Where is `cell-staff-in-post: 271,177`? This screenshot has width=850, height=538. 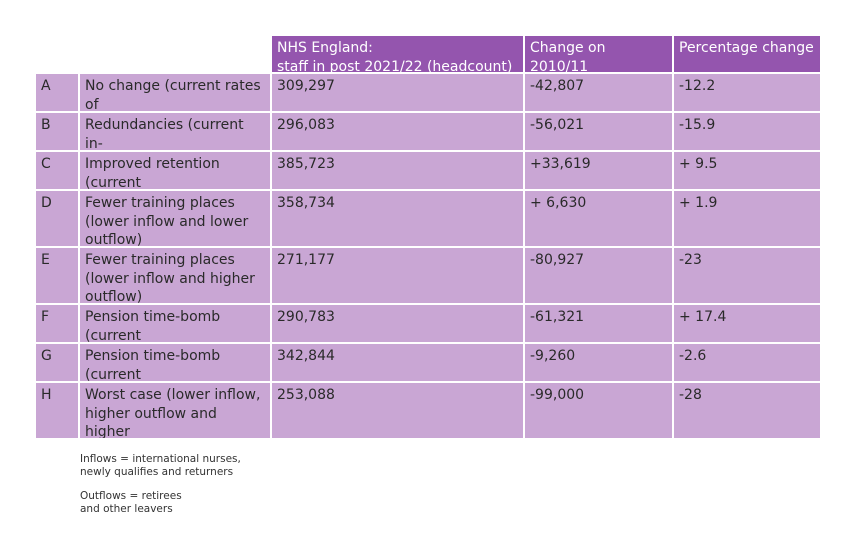
cell-staff-in-post: 271,177 is located at coordinates (397, 275).